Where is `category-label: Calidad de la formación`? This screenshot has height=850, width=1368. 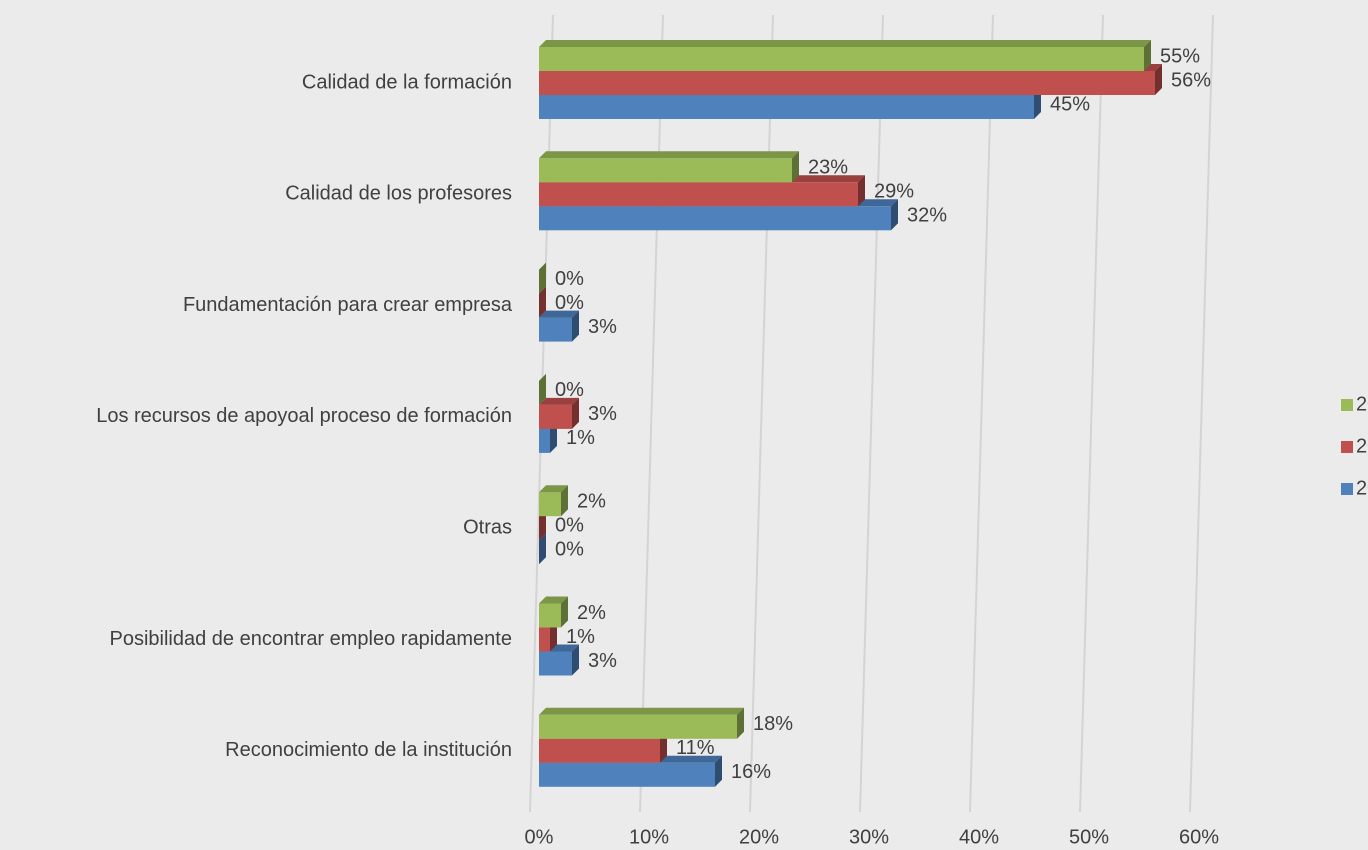
category-label: Calidad de la formación is located at coordinates (407, 82).